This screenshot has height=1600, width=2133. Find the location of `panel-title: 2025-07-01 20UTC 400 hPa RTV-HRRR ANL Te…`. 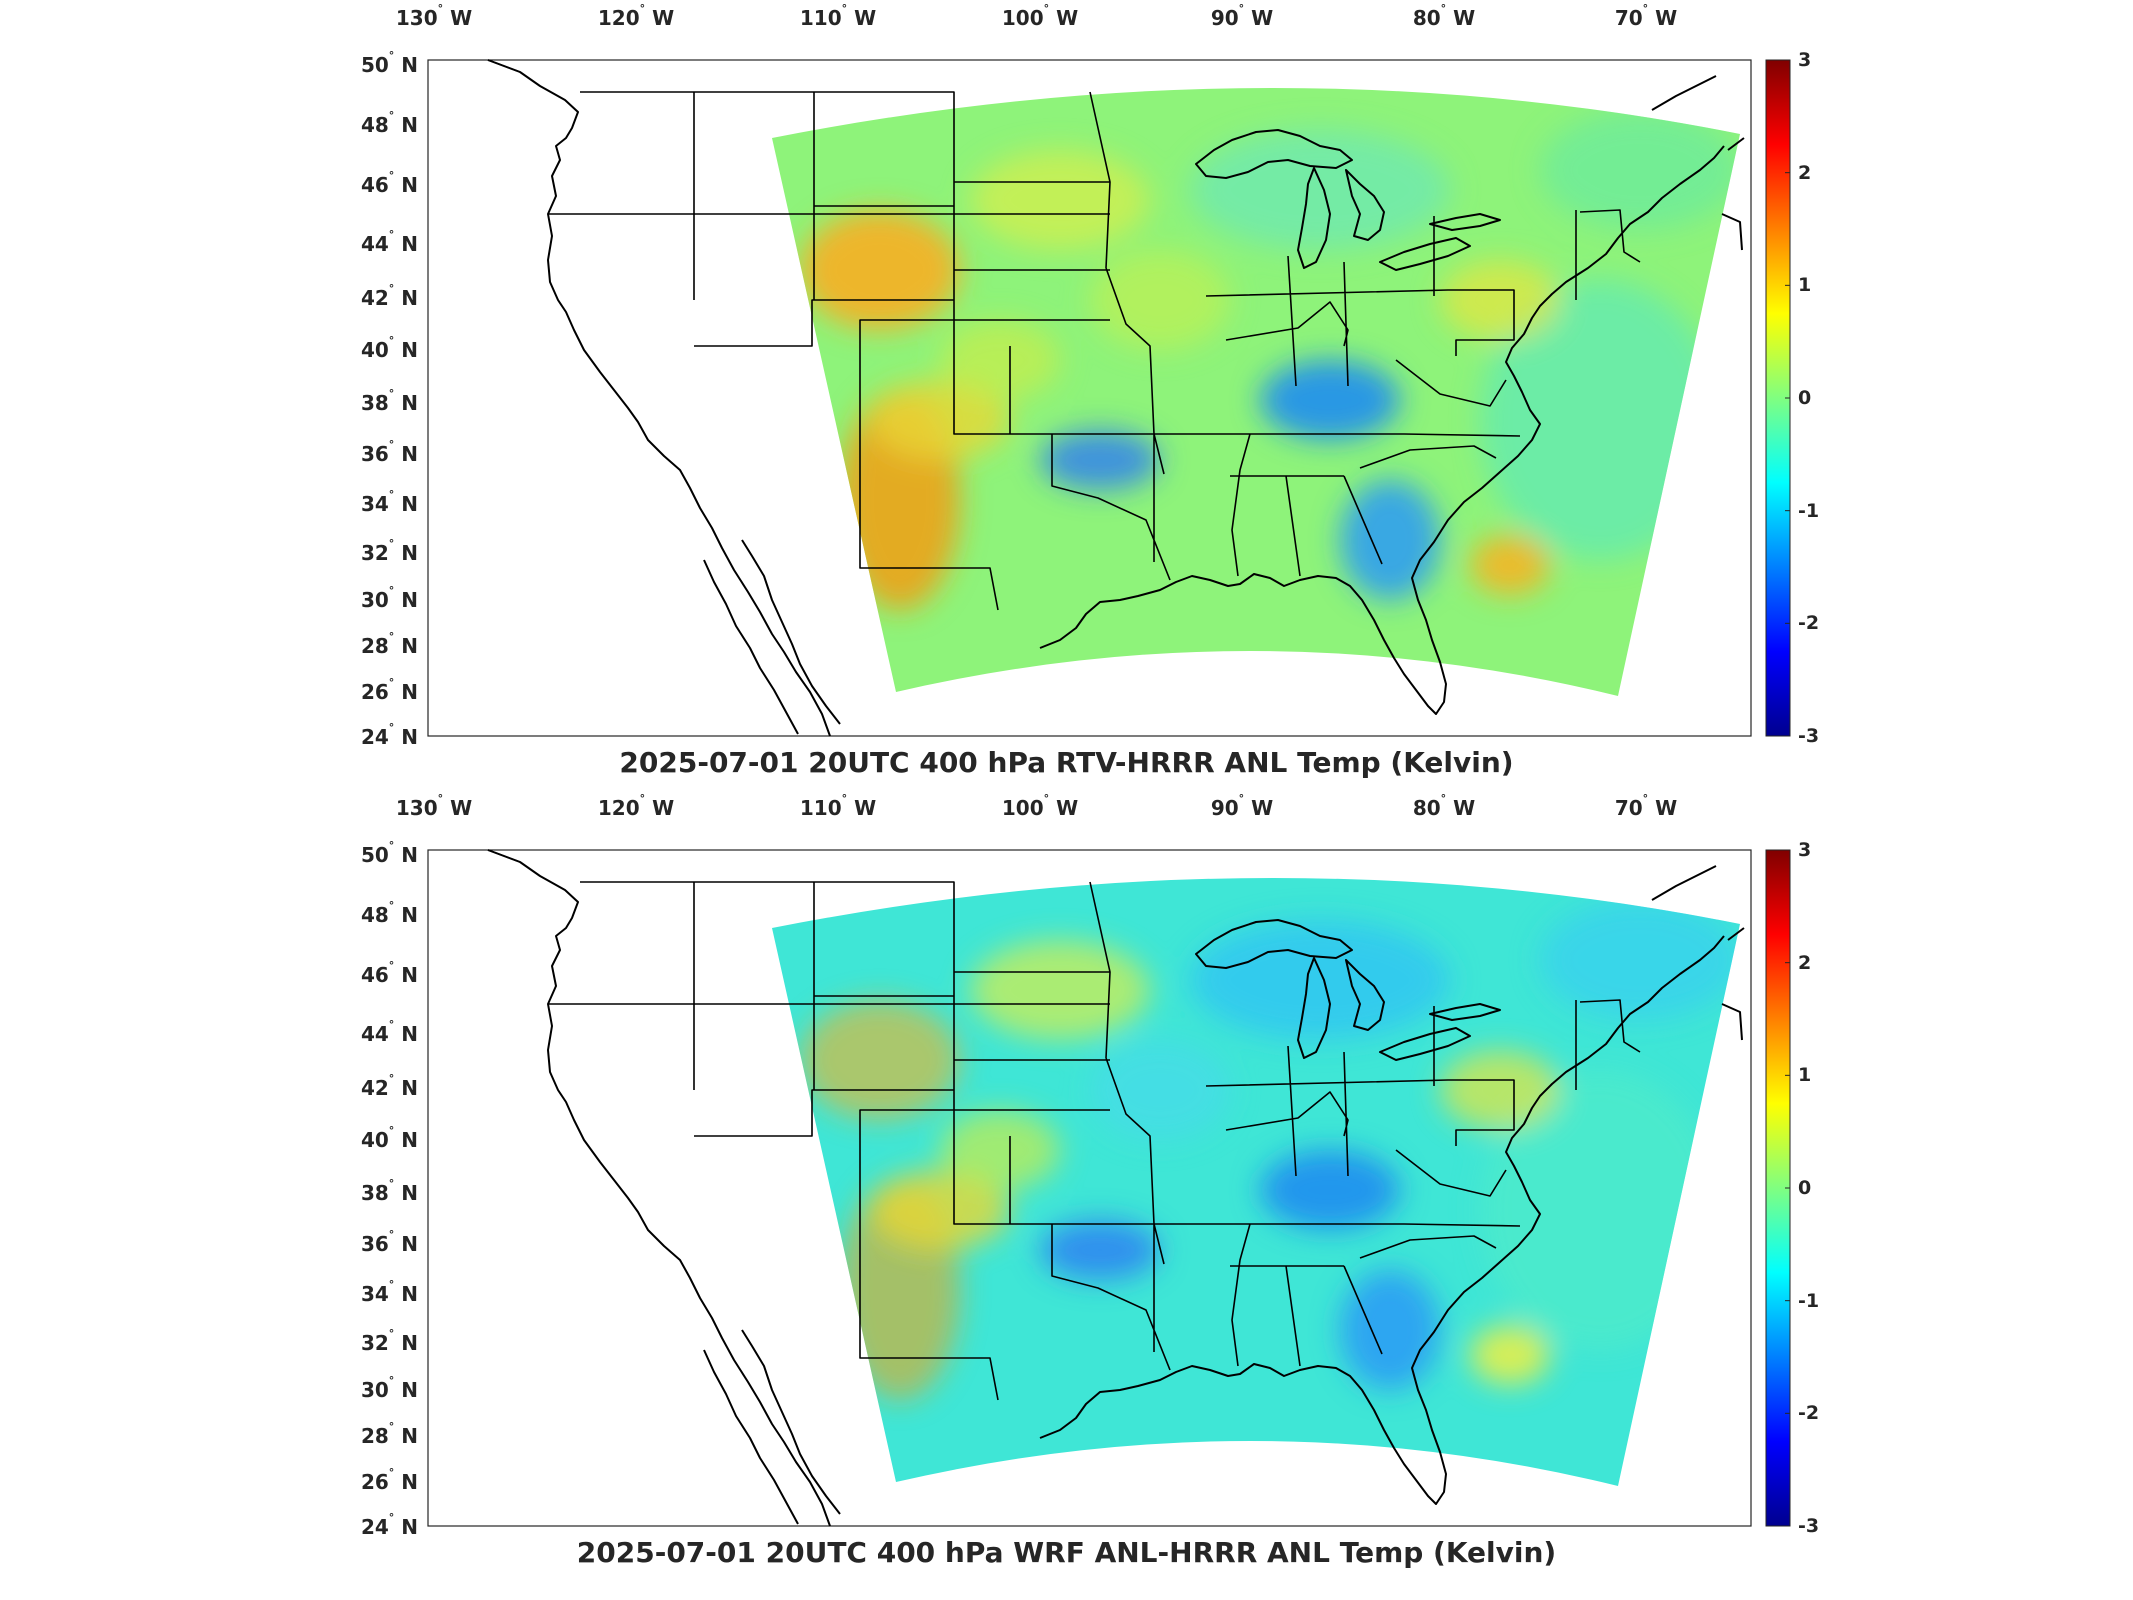

panel-title: 2025-07-01 20UTC 400 hPa RTV-HRRR ANL Te… is located at coordinates (1066, 762).